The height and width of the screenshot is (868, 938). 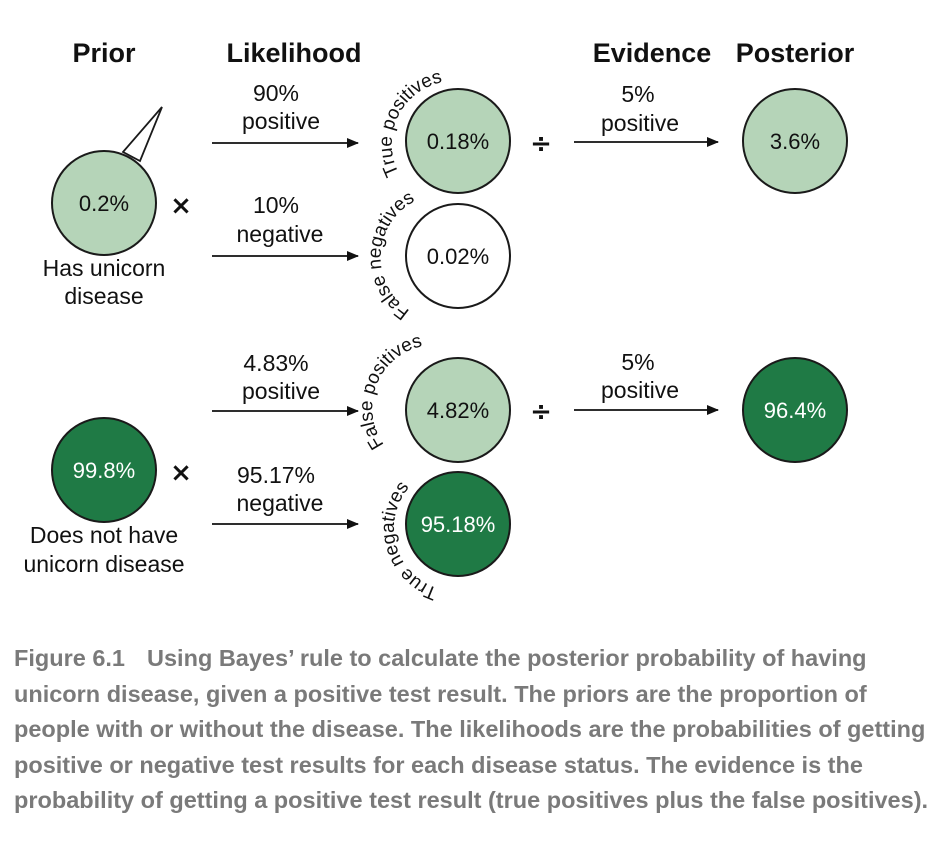 What do you see at coordinates (652, 53) in the screenshot?
I see `header-evidence: Evidence` at bounding box center [652, 53].